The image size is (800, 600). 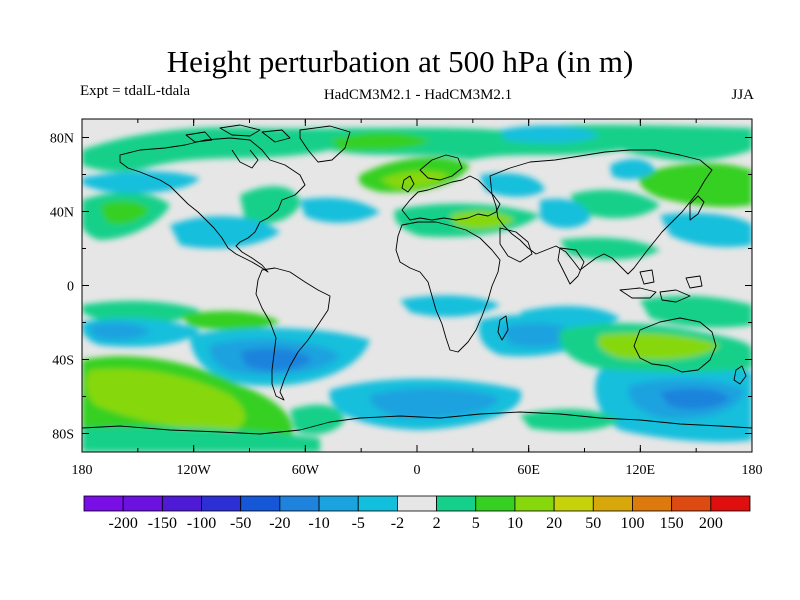 What do you see at coordinates (632, 523) in the screenshot?
I see `colorbar-label: 100` at bounding box center [632, 523].